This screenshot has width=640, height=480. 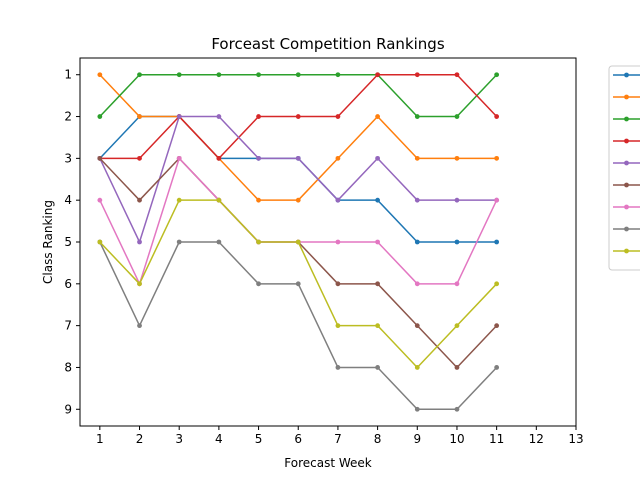 What do you see at coordinates (68, 409) in the screenshot?
I see `y-tick-label: 9` at bounding box center [68, 409].